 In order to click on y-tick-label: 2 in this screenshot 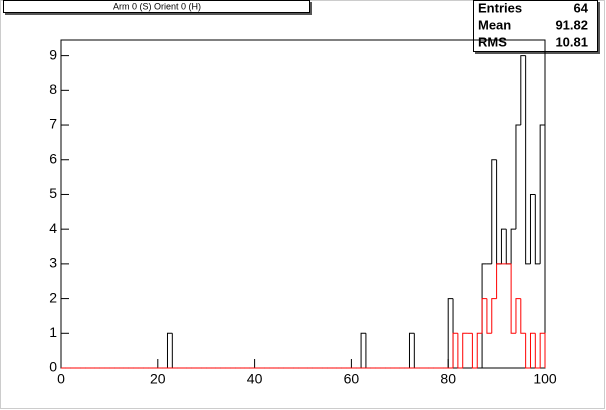, I will do `click(53, 297)`.